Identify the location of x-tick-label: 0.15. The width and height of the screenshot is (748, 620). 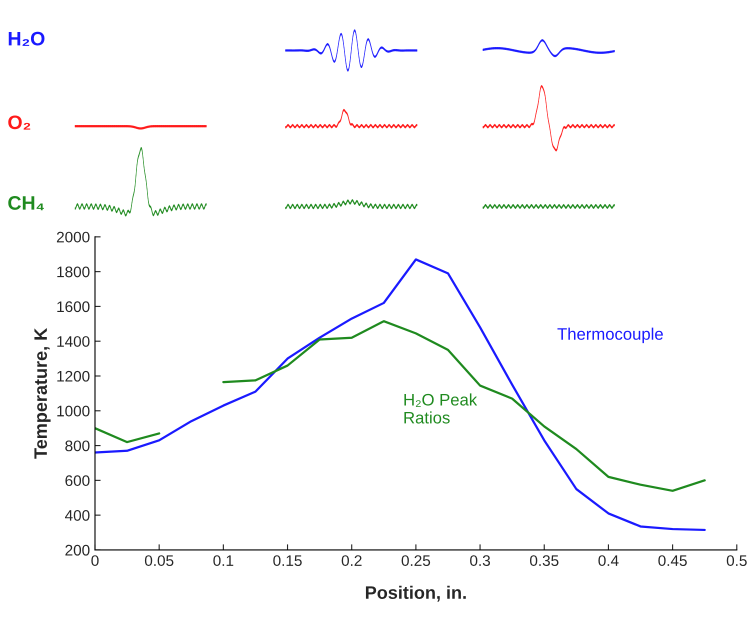
(287, 560).